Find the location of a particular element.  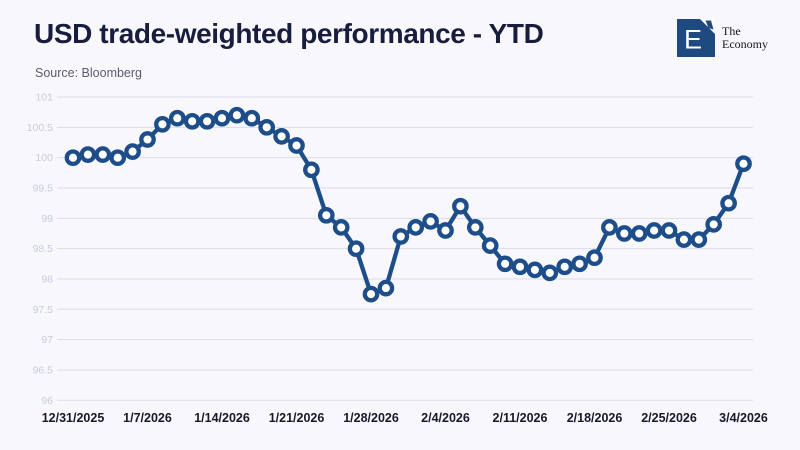

x-tick-label: 1/28/2026 is located at coordinates (371, 418).